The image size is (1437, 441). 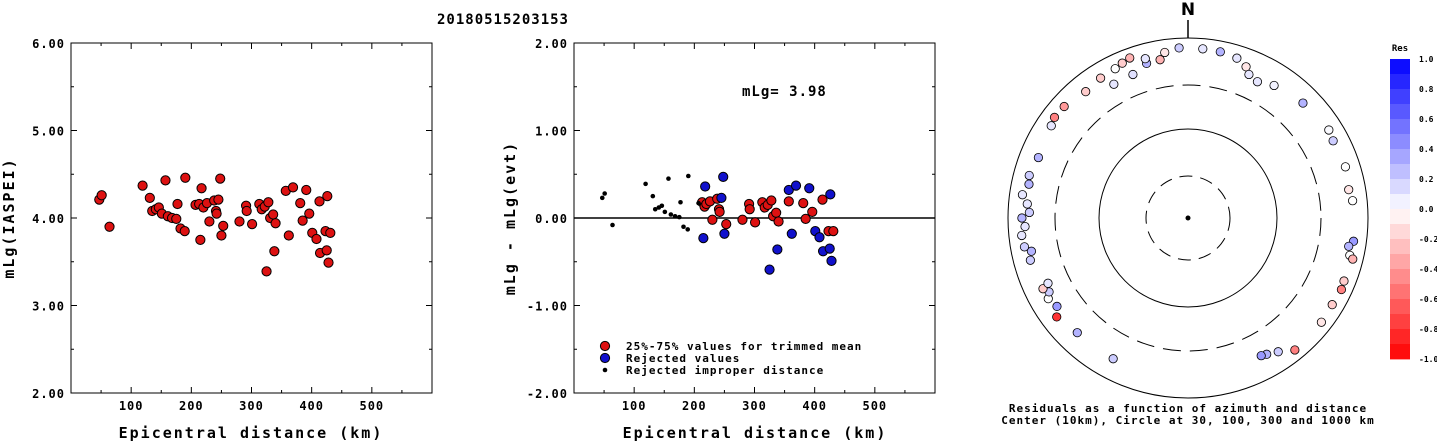 I want to click on y-tick-label: 2.00, so click(x=551, y=44).